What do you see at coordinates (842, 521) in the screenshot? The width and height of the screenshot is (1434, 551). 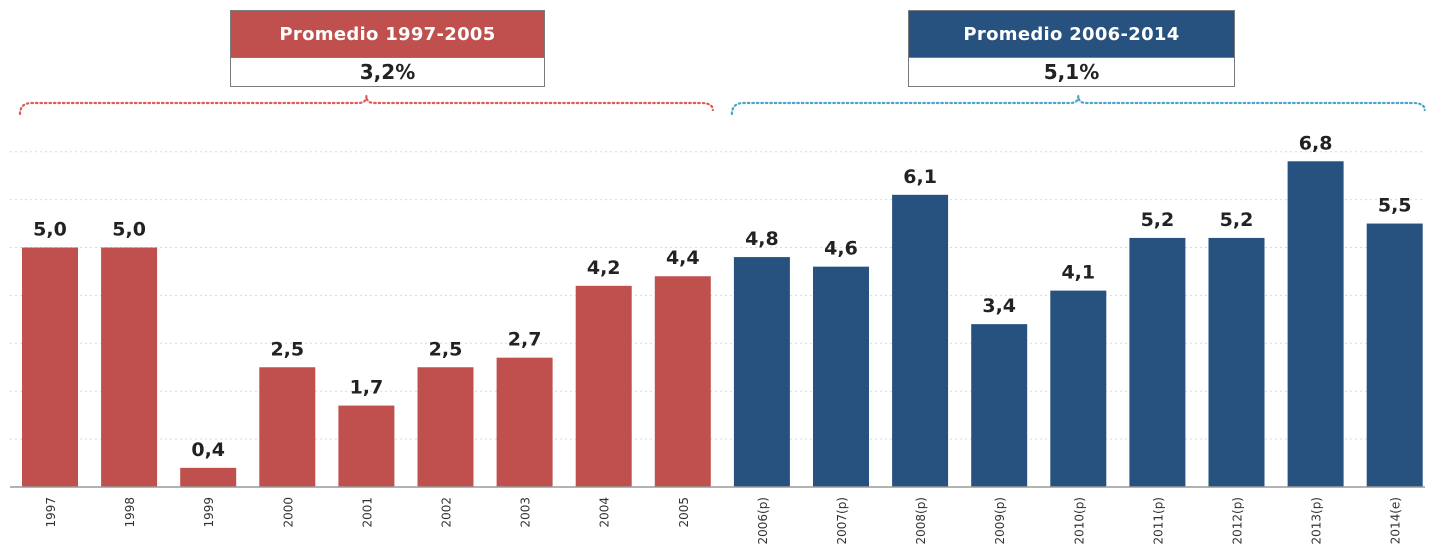 I see `tick-label: 2007(p)` at bounding box center [842, 521].